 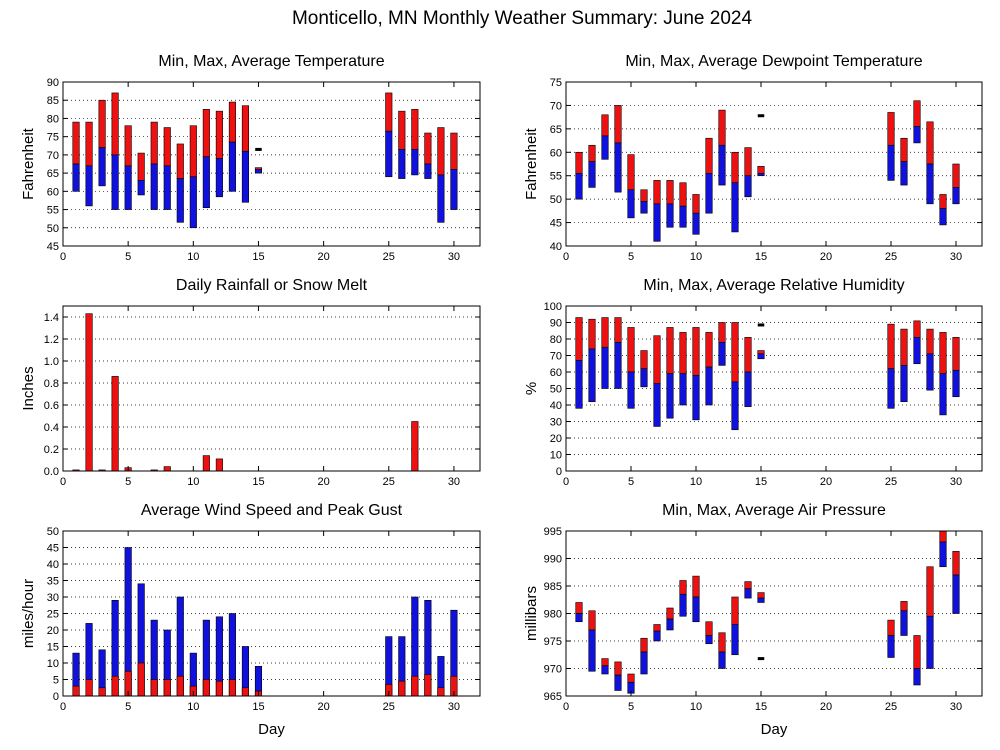 I want to click on y-tick-label: 60, so click(x=556, y=153).